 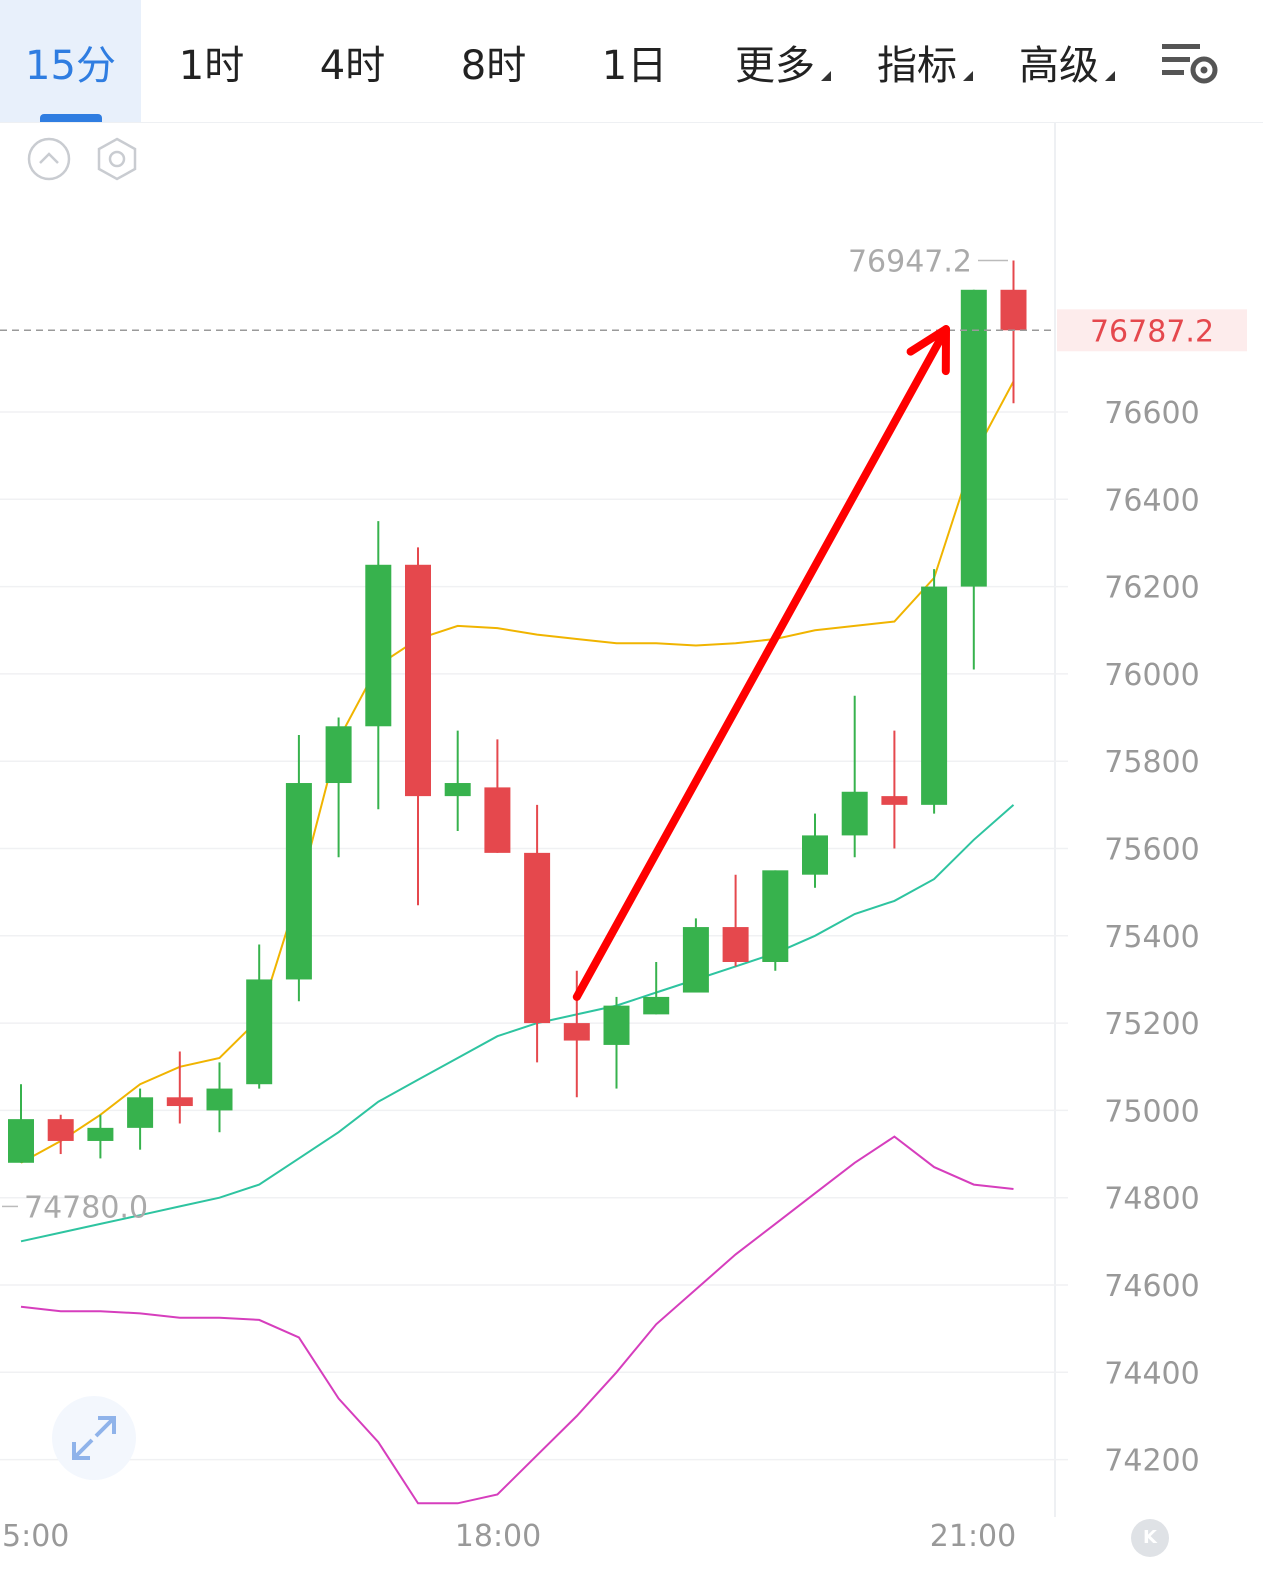 I want to click on current-price-badge, so click(x=1152, y=330).